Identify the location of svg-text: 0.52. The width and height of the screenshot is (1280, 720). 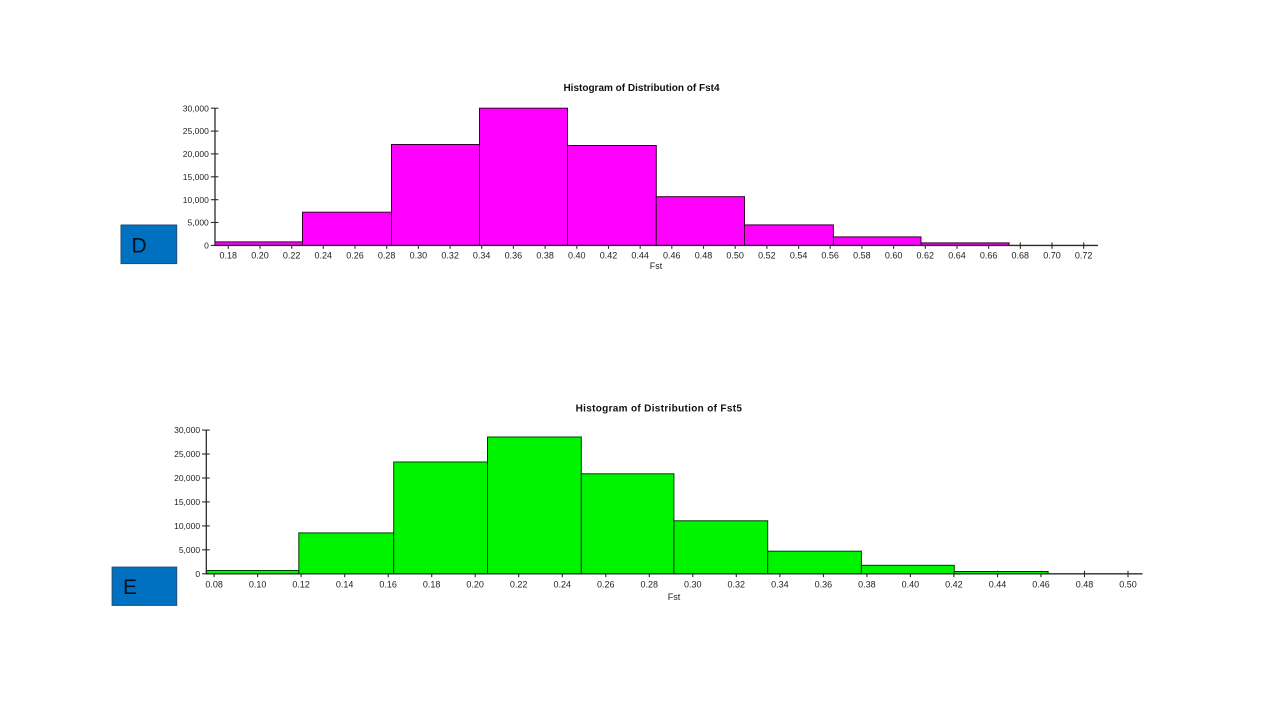
(767, 256).